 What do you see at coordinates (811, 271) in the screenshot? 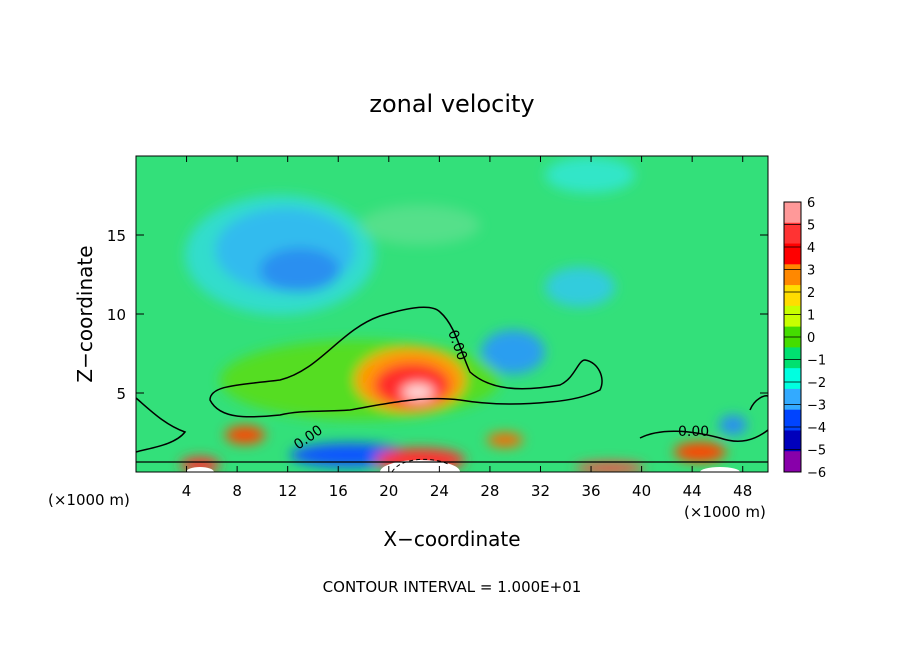
I see `colorbar-label: 3` at bounding box center [811, 271].